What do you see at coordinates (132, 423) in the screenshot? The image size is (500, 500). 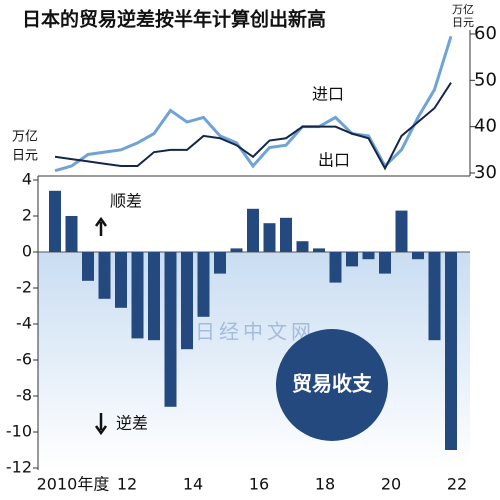 I see `deficit-label: 逆差` at bounding box center [132, 423].